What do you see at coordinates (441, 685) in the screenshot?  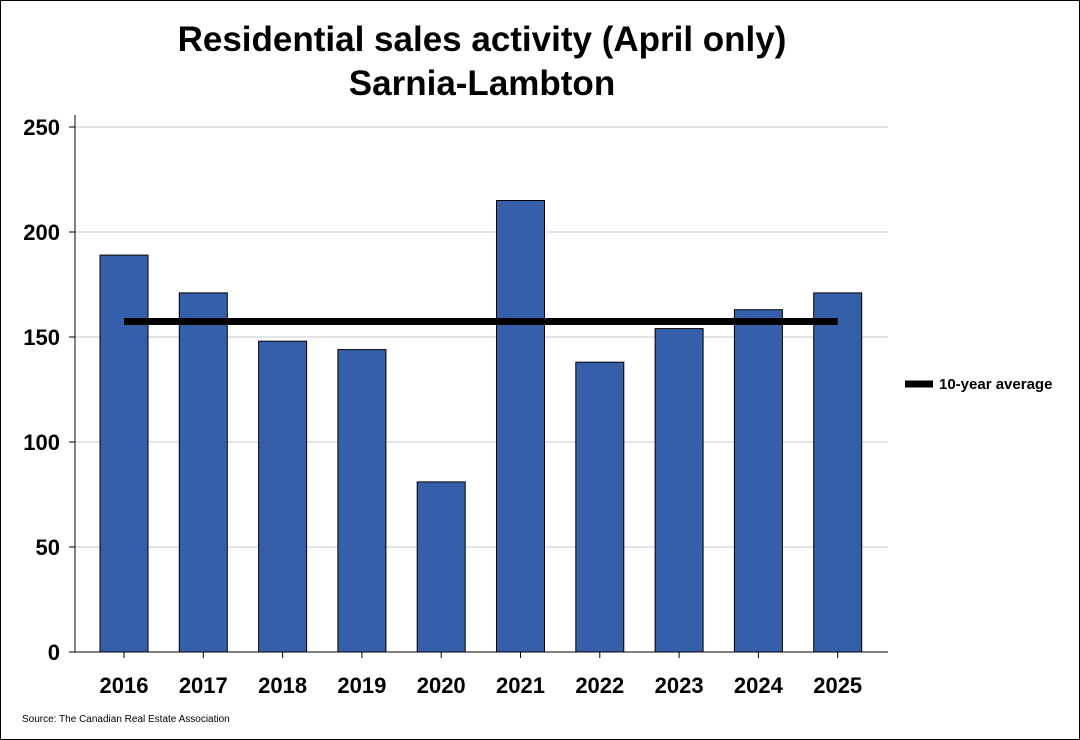 I see `x-tick-label-2020: 2020` at bounding box center [441, 685].